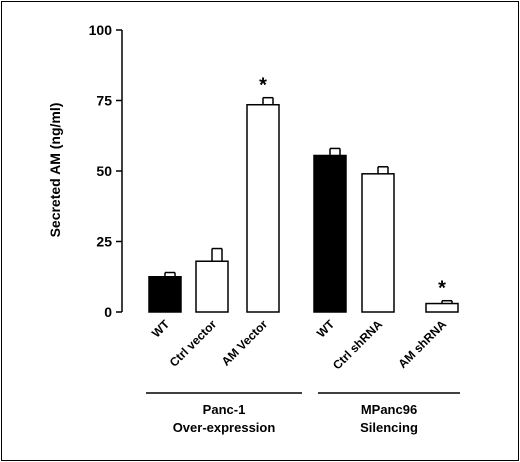 The width and height of the screenshot is (520, 462). What do you see at coordinates (161, 329) in the screenshot?
I see `x-tick-label-0: WT` at bounding box center [161, 329].